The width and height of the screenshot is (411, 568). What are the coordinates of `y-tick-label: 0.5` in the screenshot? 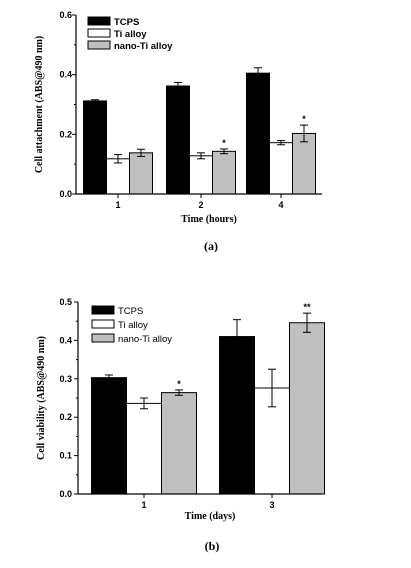 It's located at (65, 302).